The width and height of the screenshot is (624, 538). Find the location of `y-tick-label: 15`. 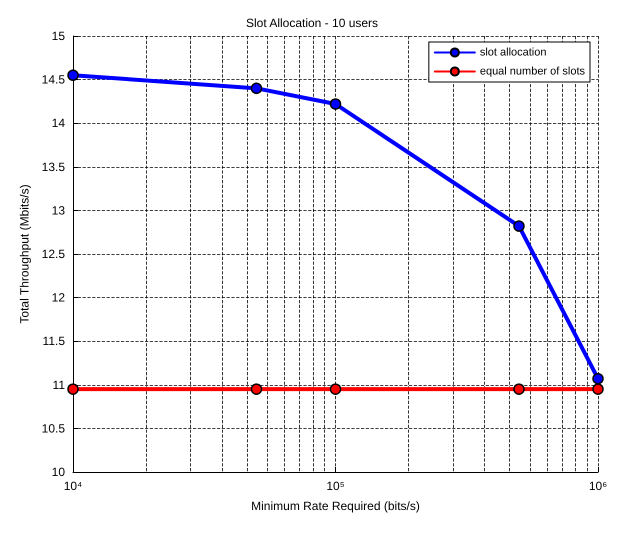

y-tick-label: 15 is located at coordinates (59, 36).